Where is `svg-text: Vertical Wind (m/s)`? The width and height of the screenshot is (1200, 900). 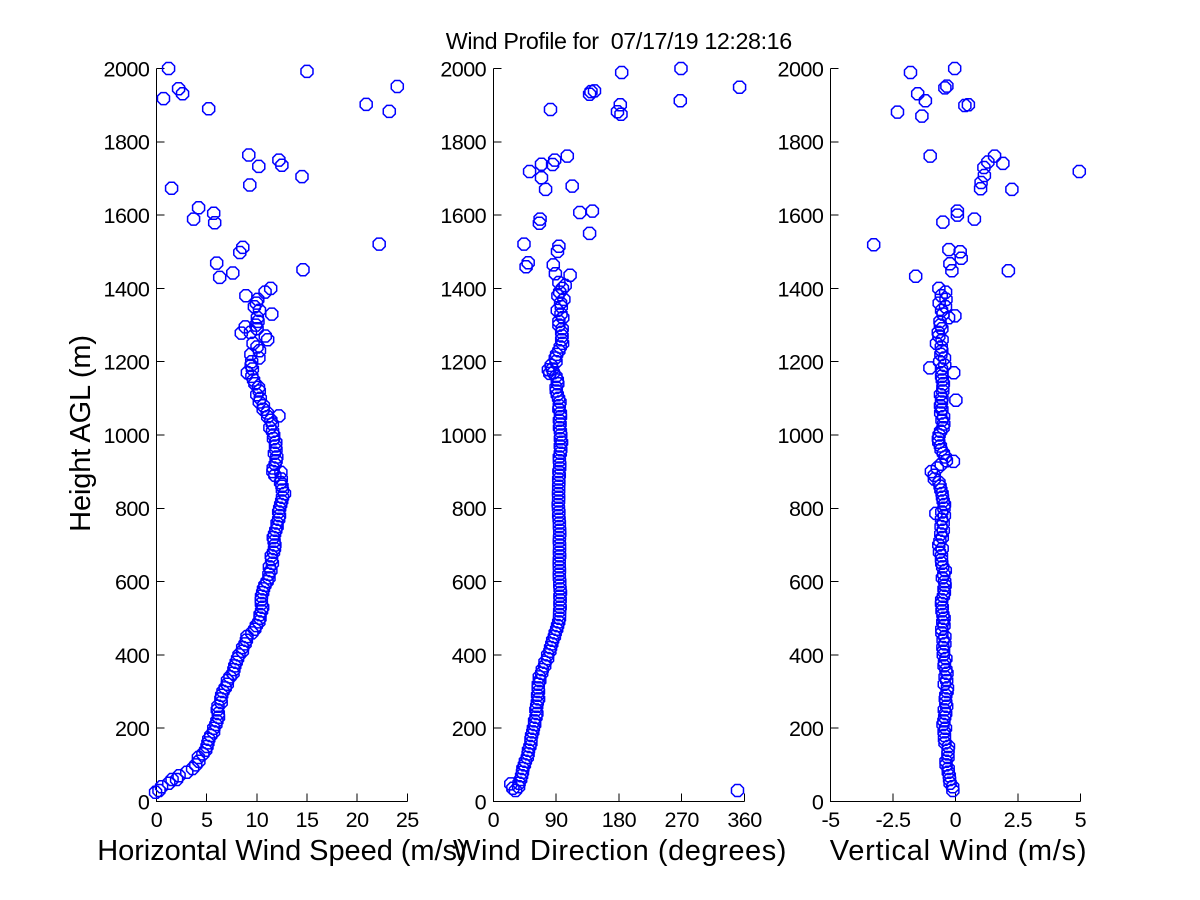
svg-text: Vertical Wind (m/s) is located at coordinates (959, 851).